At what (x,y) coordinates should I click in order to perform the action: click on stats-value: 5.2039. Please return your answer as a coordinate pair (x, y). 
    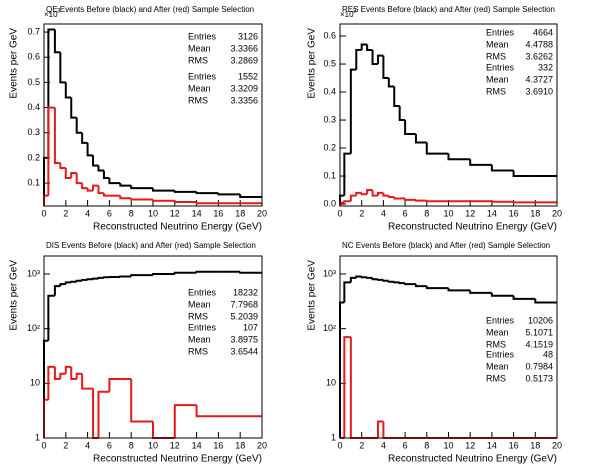
    Looking at the image, I should click on (244, 316).